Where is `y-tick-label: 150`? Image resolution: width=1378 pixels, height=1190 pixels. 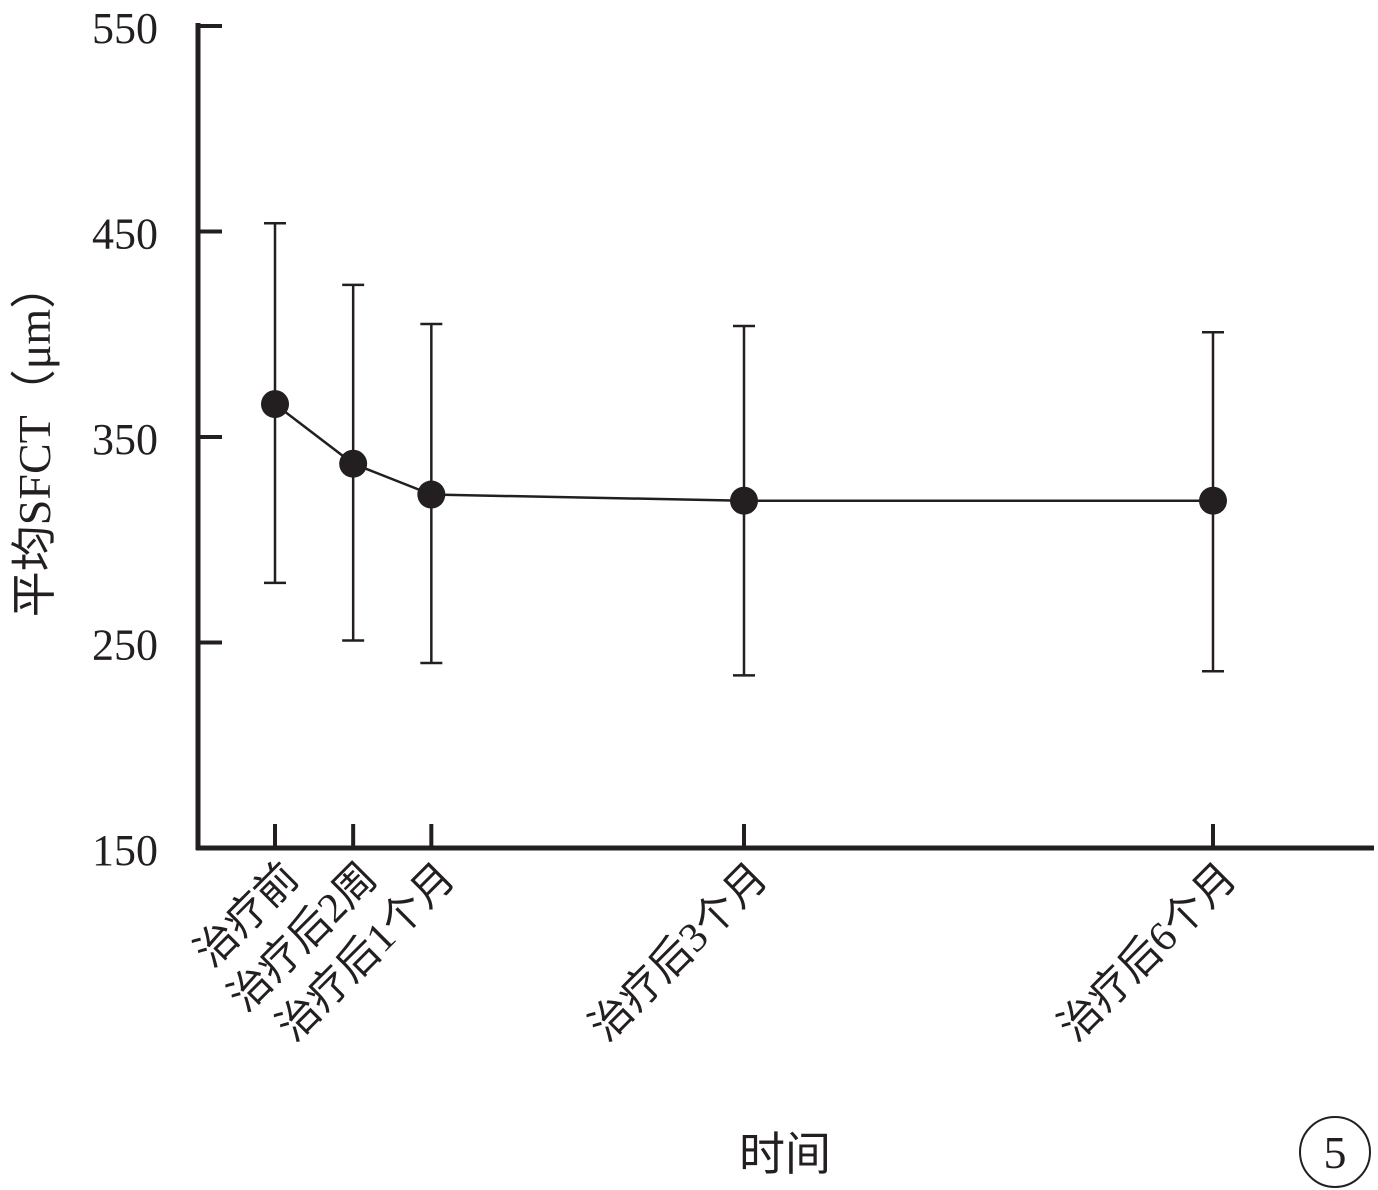 y-tick-label: 150 is located at coordinates (125, 850).